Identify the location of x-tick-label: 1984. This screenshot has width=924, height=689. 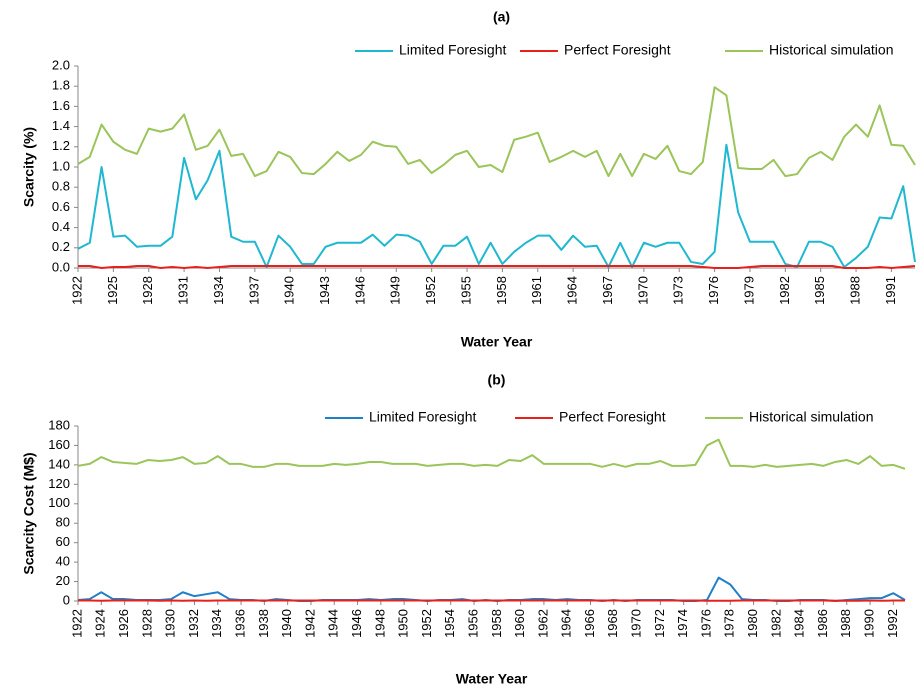
(799, 623).